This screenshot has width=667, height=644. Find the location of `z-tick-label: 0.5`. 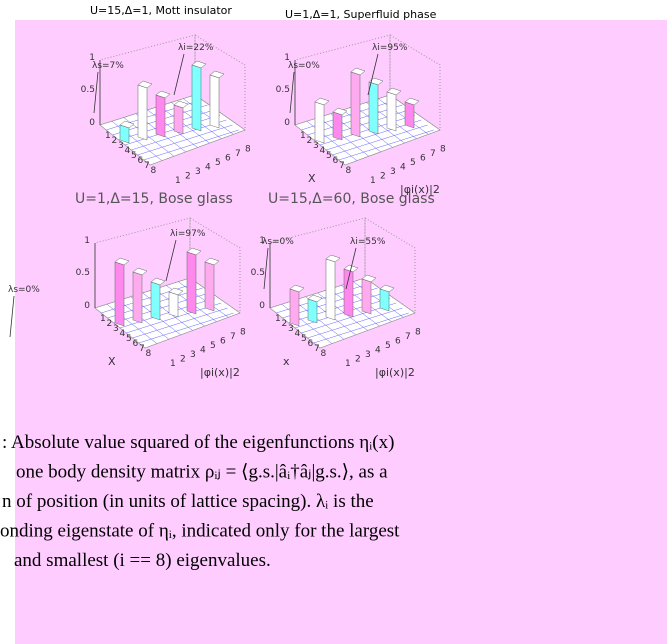

z-tick-label: 0.5 is located at coordinates (283, 90).